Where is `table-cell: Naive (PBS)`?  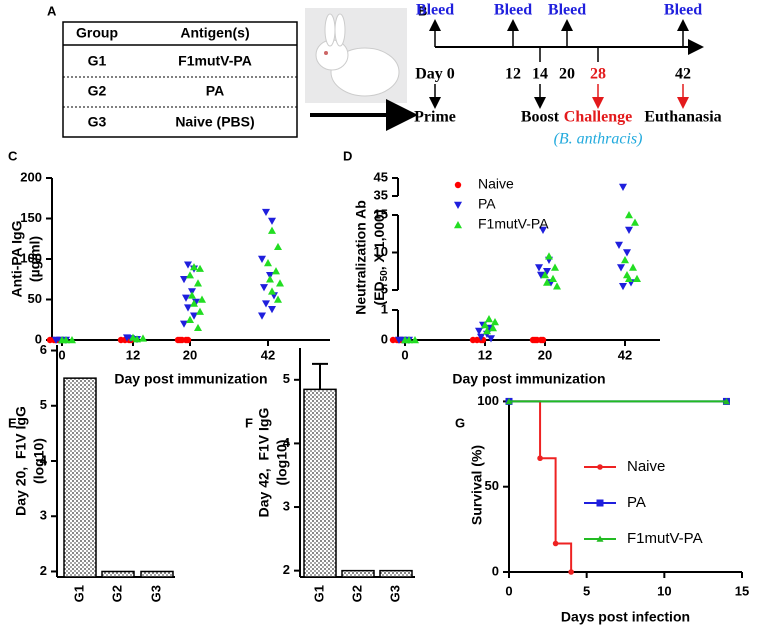 table-cell: Naive (PBS) is located at coordinates (214, 122).